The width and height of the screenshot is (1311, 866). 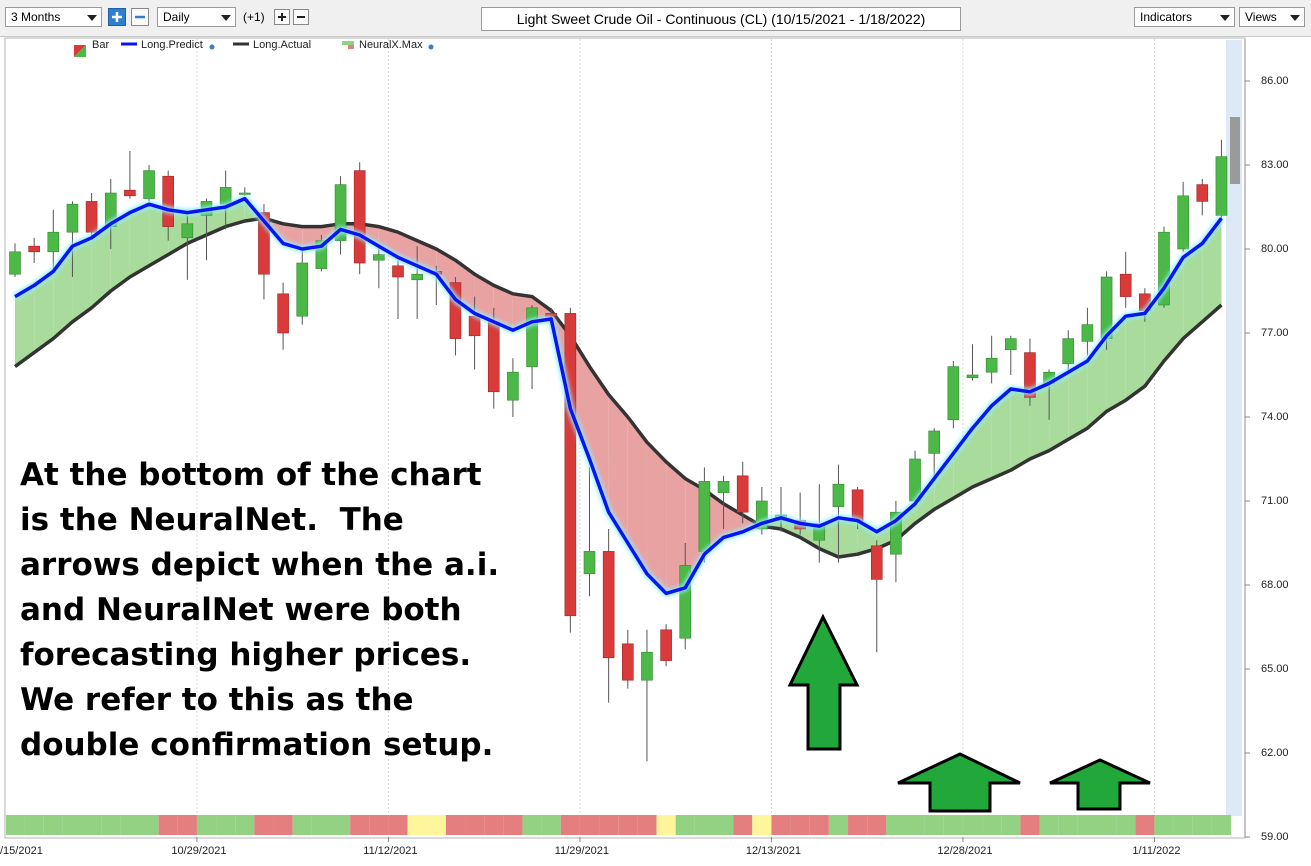 I want to click on x-tick-label: 12/13/2021, so click(x=773, y=851).